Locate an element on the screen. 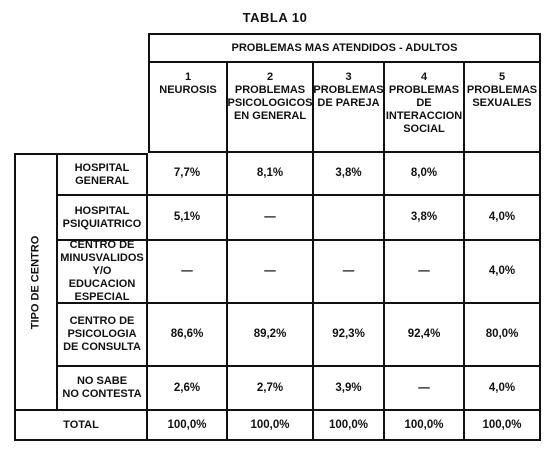  table-cell: 89,2% is located at coordinates (271, 335).